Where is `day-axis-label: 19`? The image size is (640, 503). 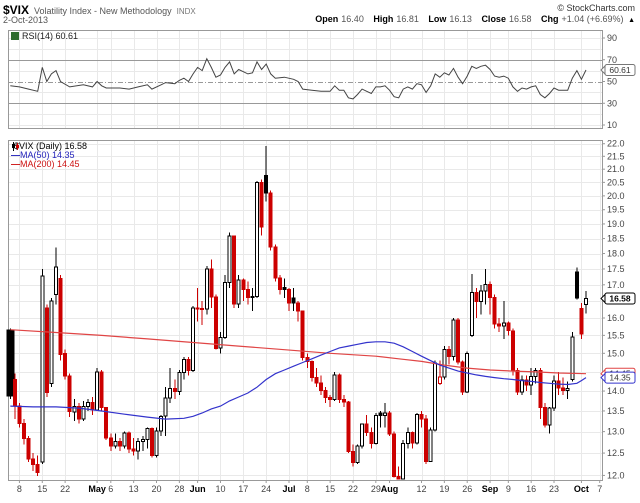 day-axis-label: 19 is located at coordinates (444, 489).